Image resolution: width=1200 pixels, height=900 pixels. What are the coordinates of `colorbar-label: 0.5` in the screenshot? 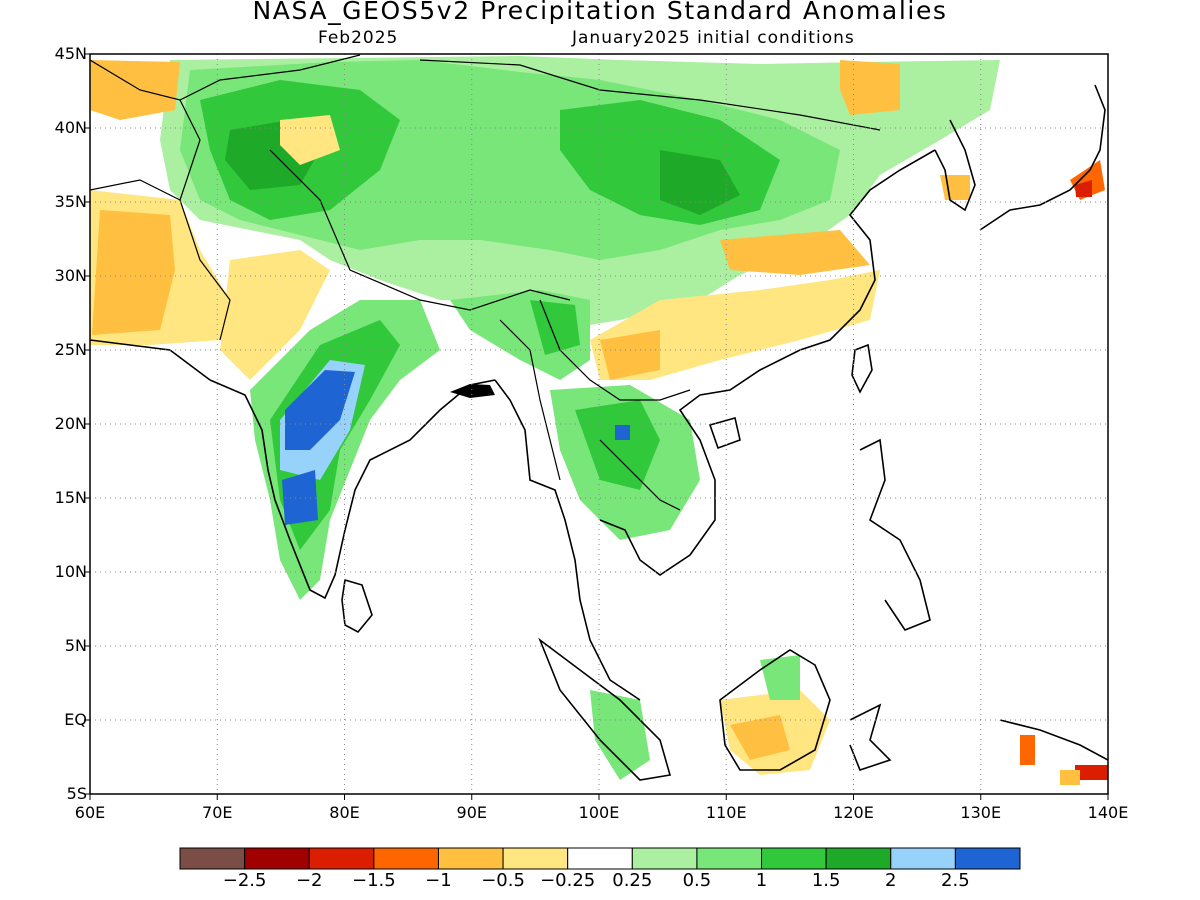 It's located at (697, 880).